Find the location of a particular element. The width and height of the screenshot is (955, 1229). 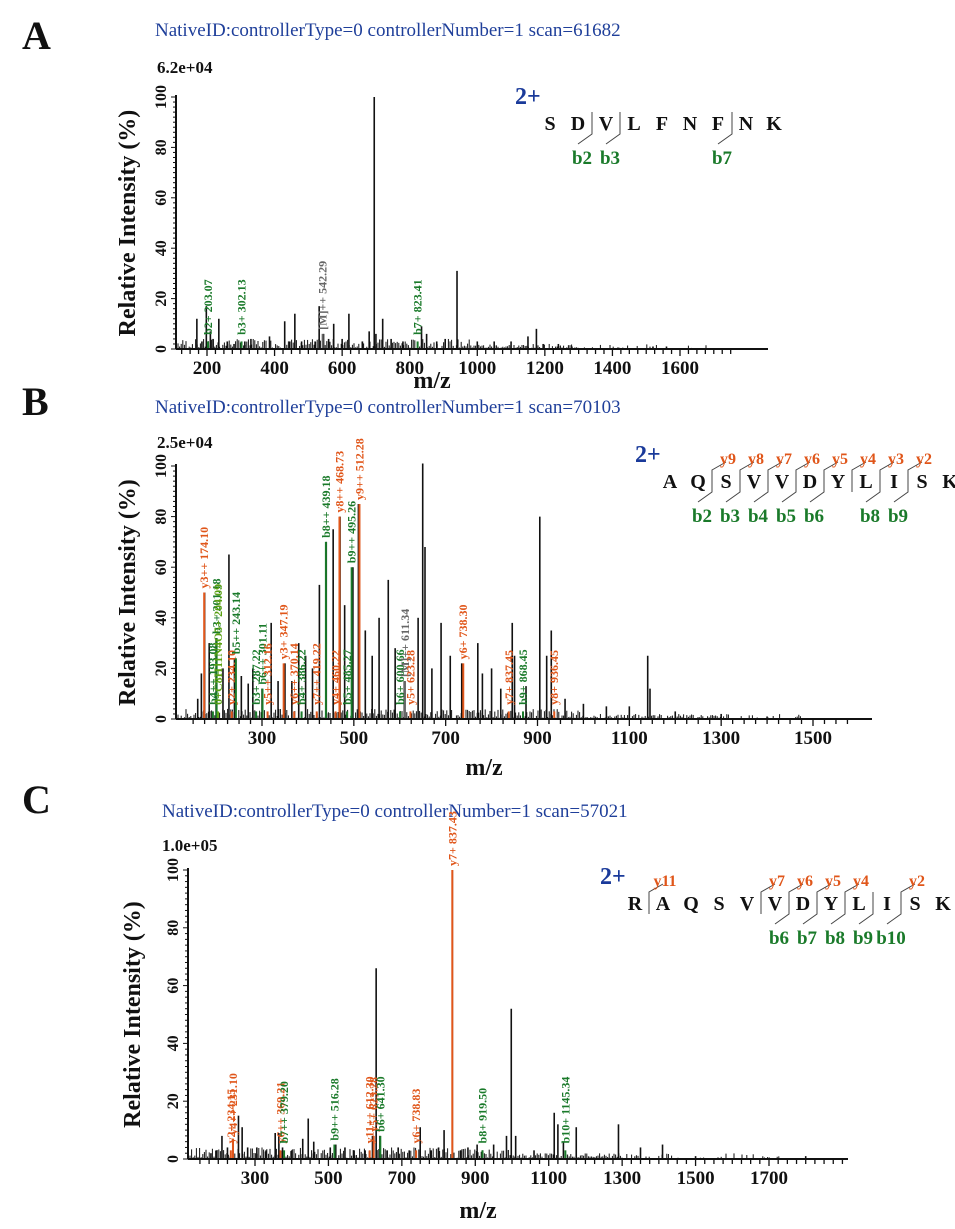

peak-label: y8++ 468.73 is located at coordinates (339, 482).